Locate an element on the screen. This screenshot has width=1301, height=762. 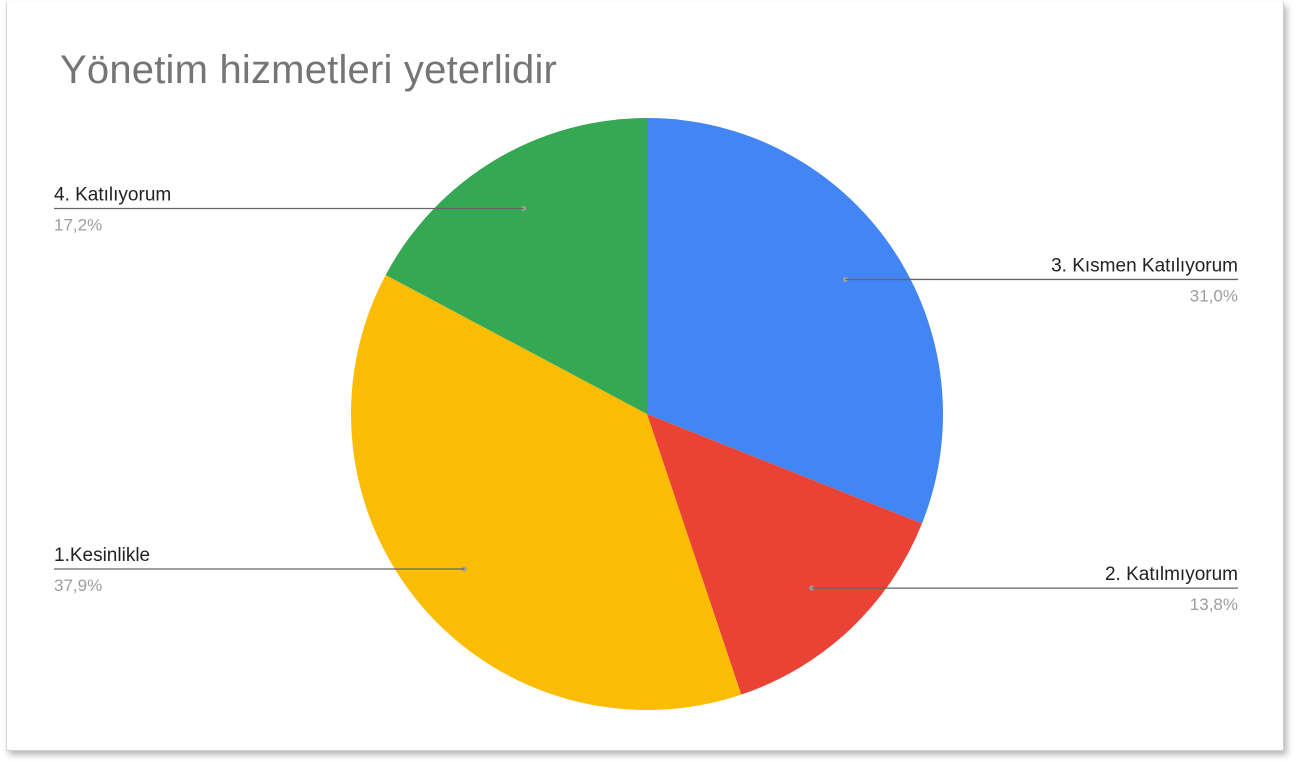
pie-slice-4-katiliyorum is located at coordinates (516, 266).